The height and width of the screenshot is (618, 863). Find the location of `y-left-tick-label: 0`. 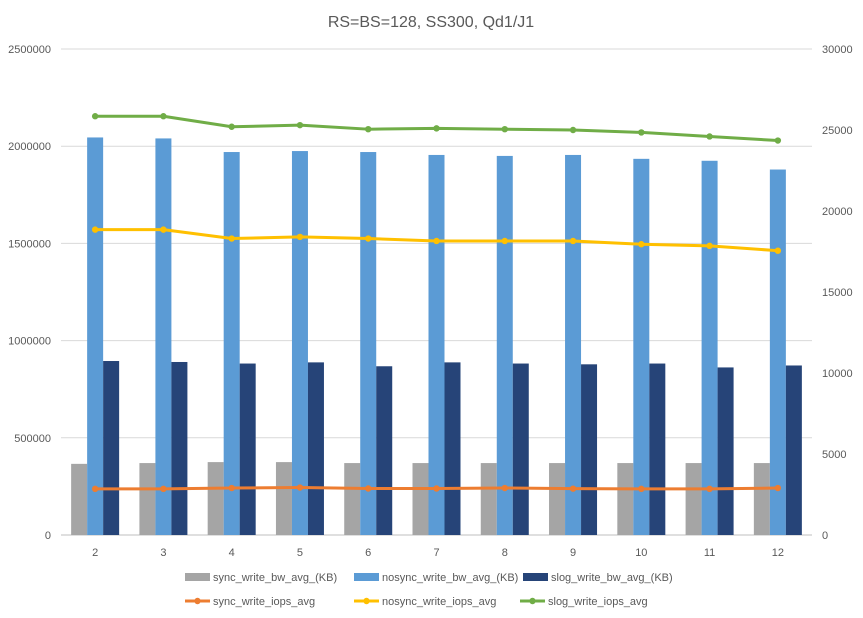

y-left-tick-label: 0 is located at coordinates (48, 536).